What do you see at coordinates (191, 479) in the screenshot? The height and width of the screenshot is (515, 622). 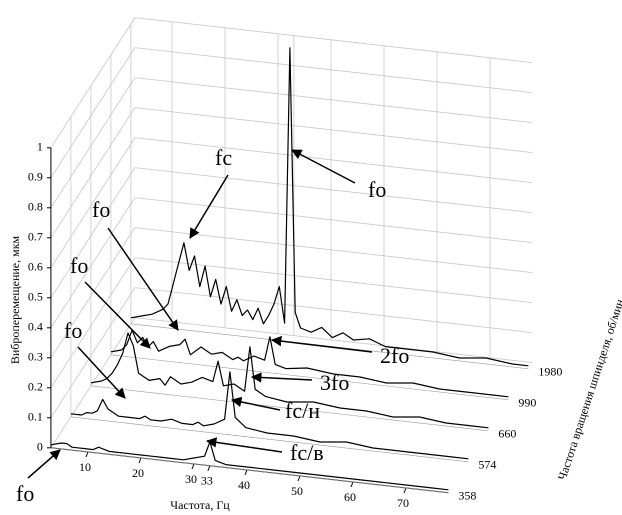 I see `x-tick-label: 30` at bounding box center [191, 479].